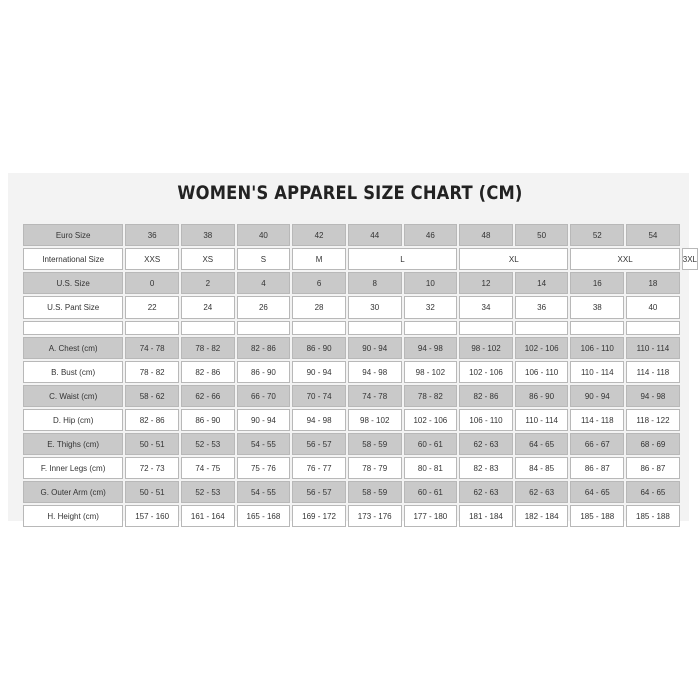 The width and height of the screenshot is (700, 700). I want to click on euro-size-cell: 46, so click(430, 235).